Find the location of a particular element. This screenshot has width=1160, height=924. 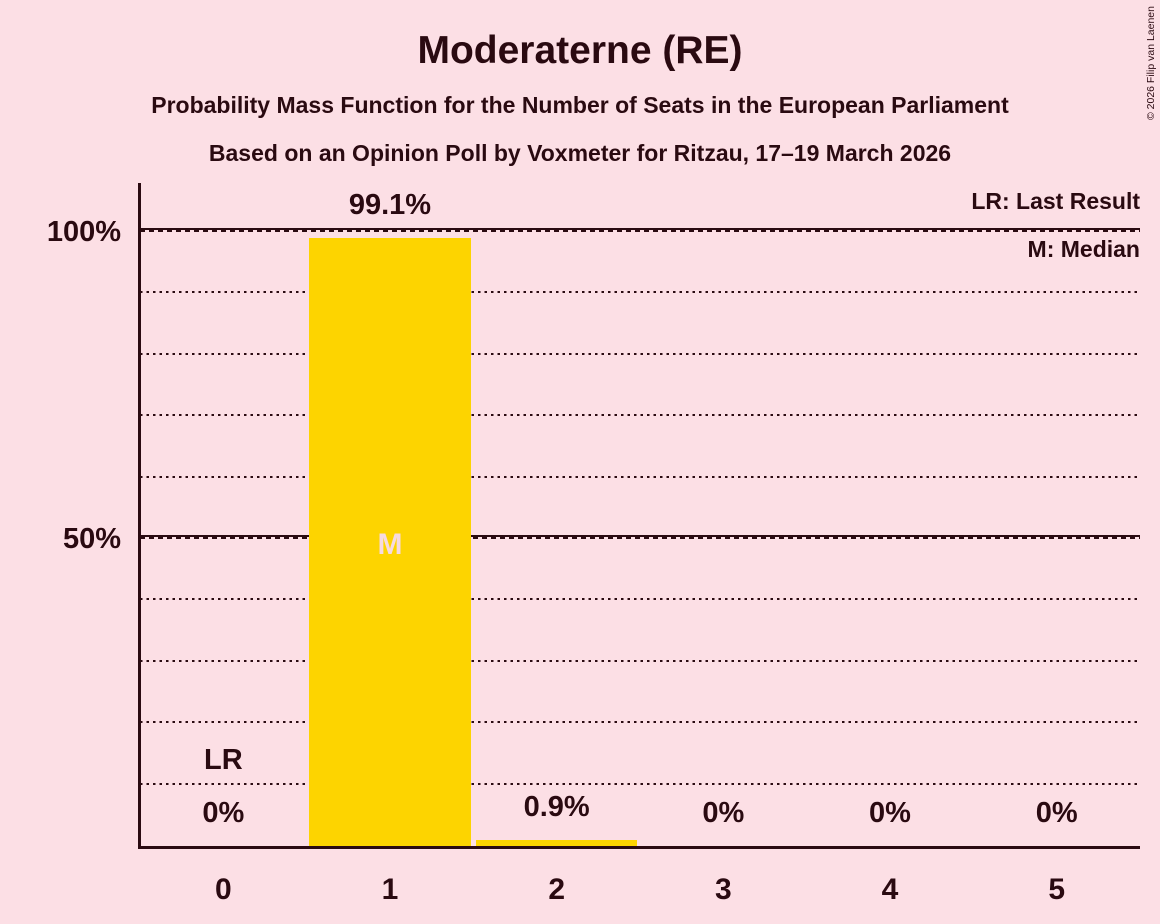

last-result-marker: LR is located at coordinates (223, 760).